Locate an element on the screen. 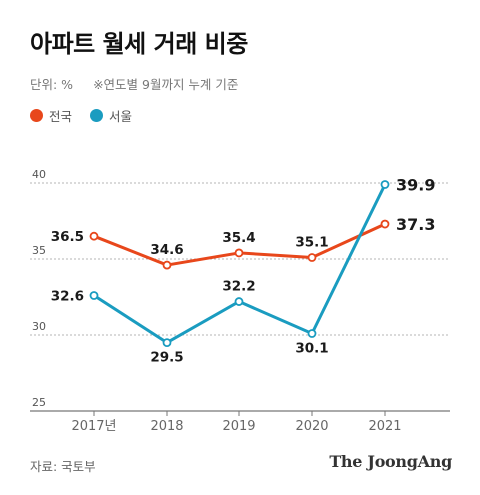 This screenshot has width=480, height=495. legend-item-seoul: 서울 is located at coordinates (111, 115).